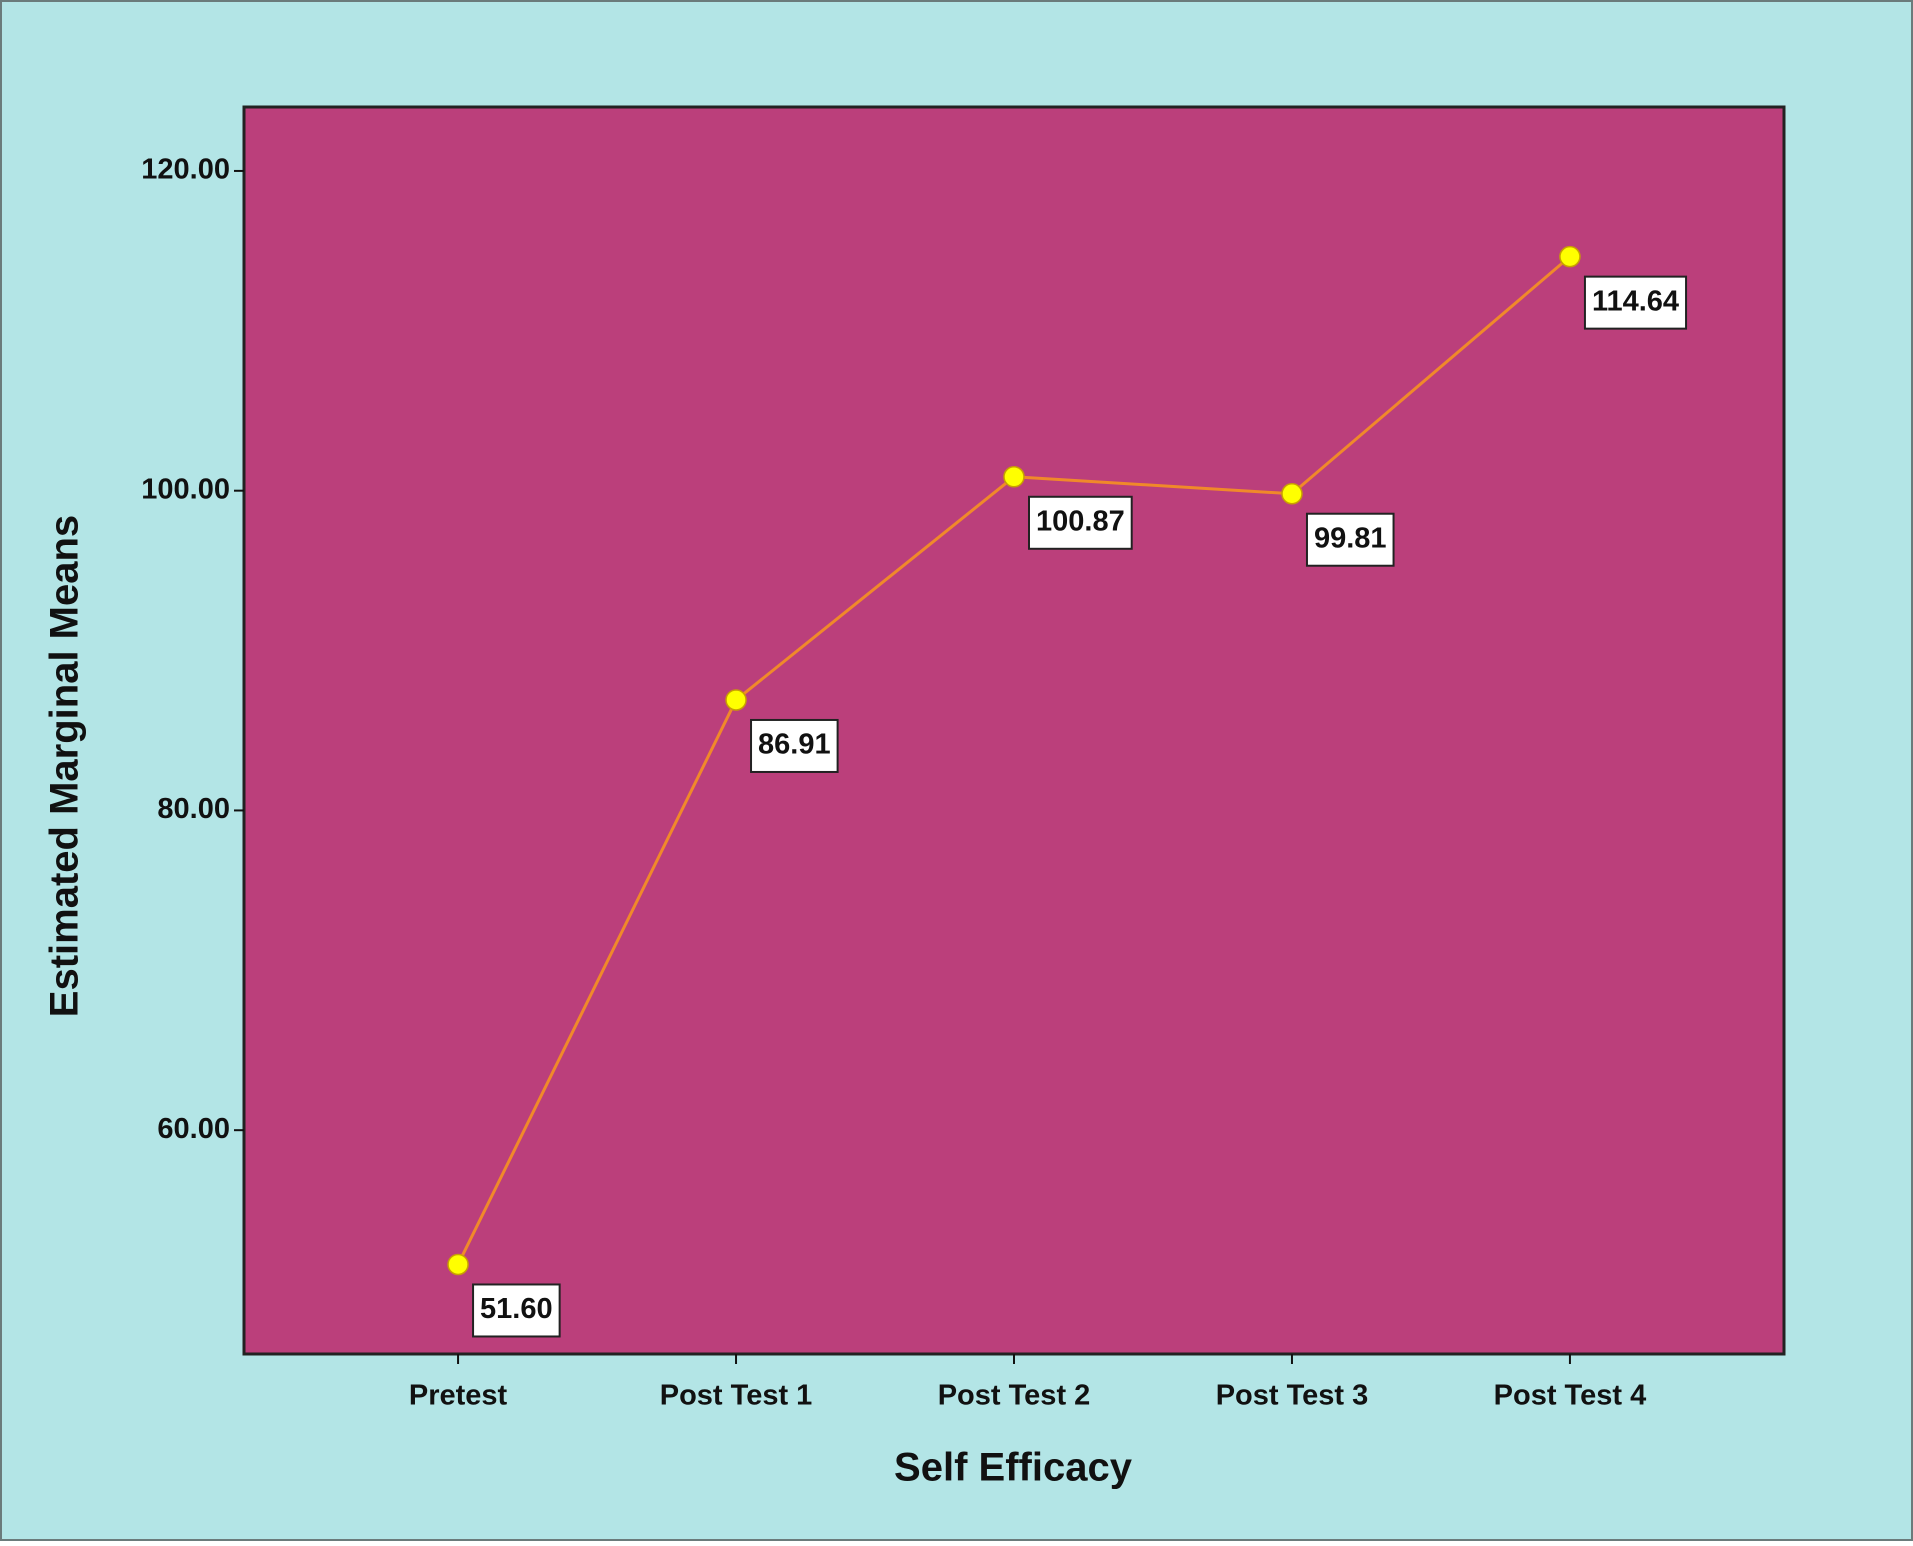  I want to click on value-label-text: 51.60, so click(516, 1309).